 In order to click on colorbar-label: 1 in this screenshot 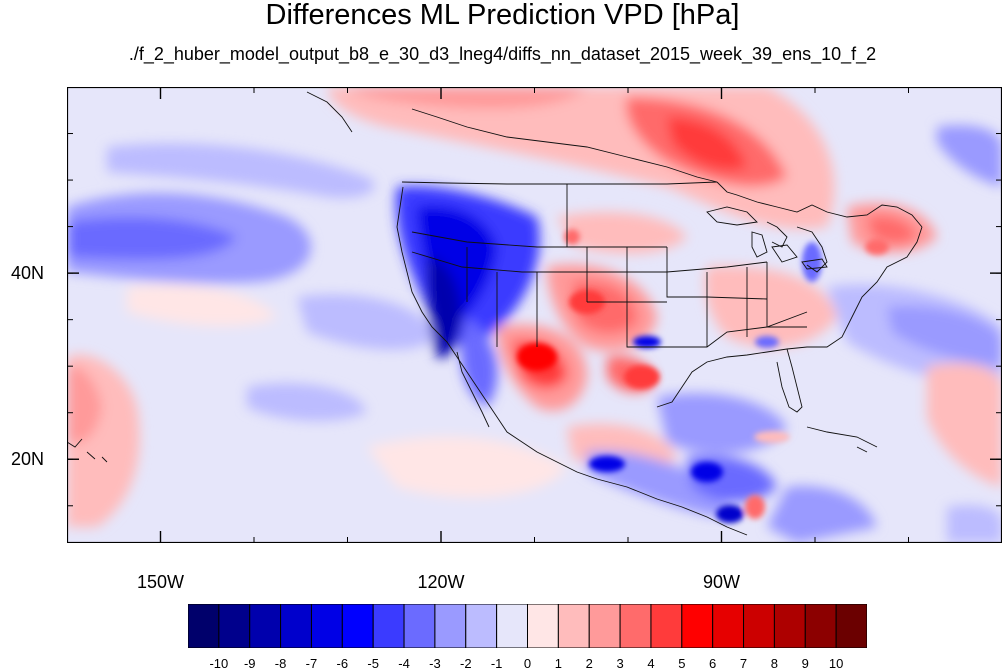, I will do `click(558, 663)`.